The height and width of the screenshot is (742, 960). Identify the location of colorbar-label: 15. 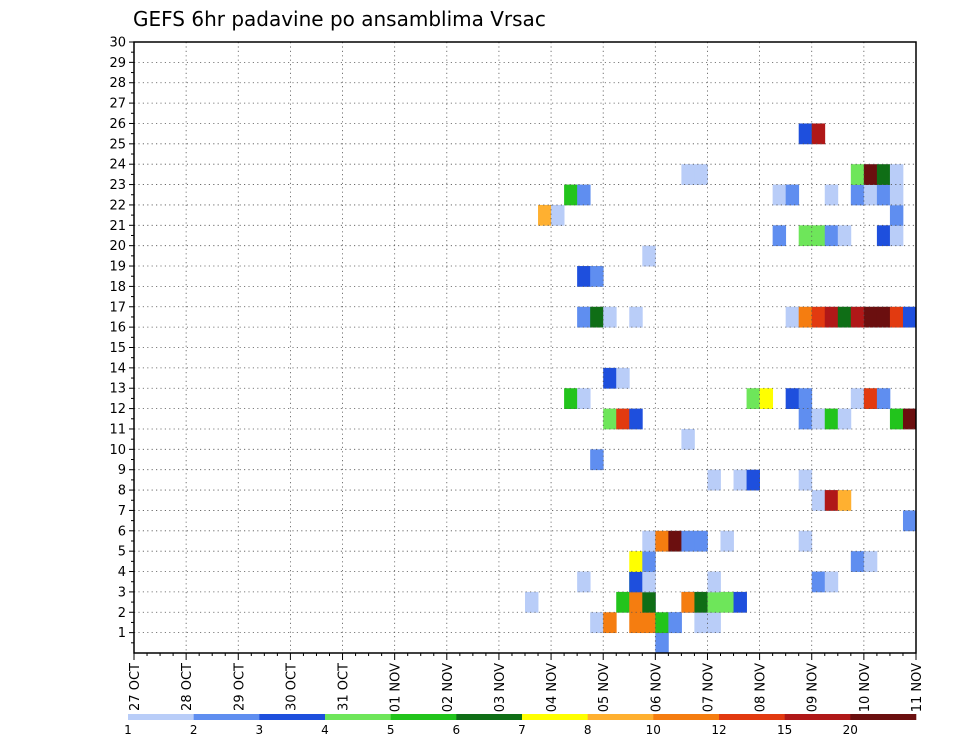
(784, 730).